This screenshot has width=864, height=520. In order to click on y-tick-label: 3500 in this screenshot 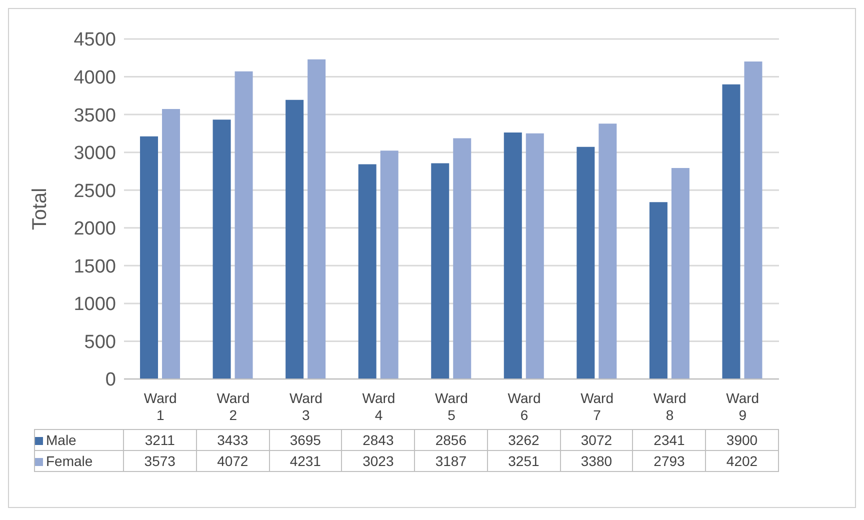, I will do `click(95, 115)`.